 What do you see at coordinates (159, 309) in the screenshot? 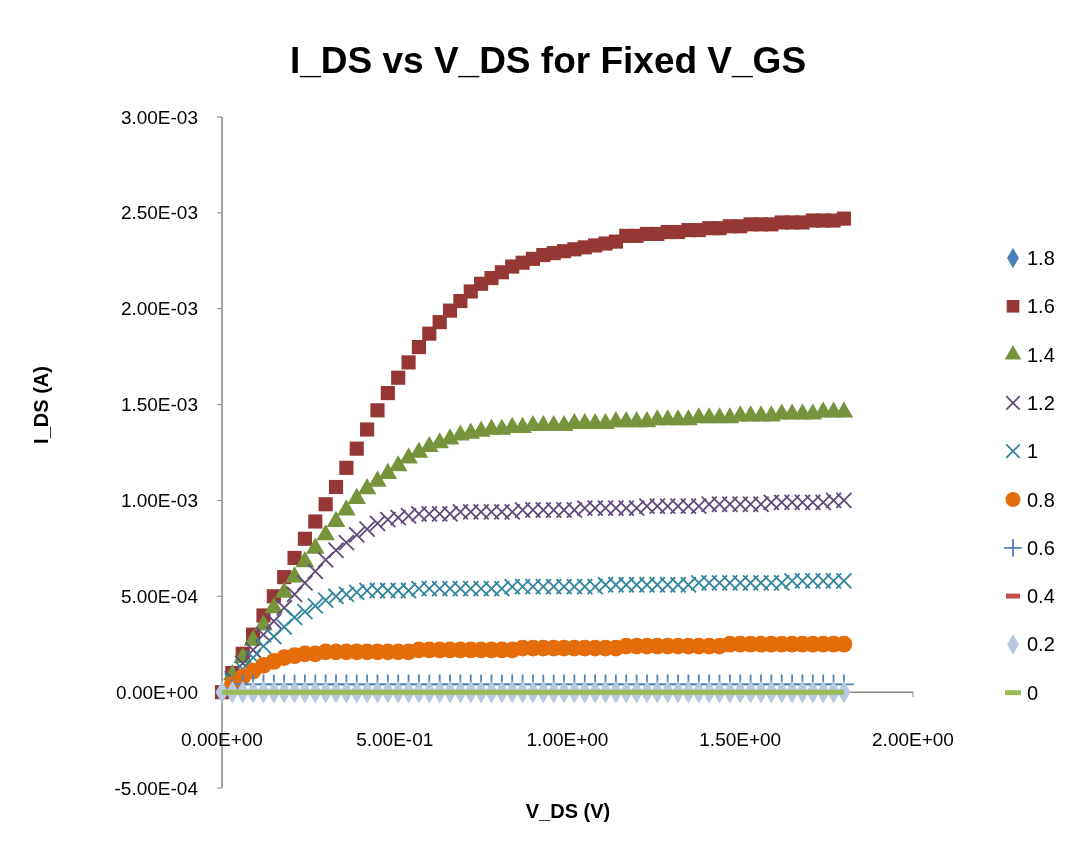
I see `y-tick-label: 2.00E-03` at bounding box center [159, 309].